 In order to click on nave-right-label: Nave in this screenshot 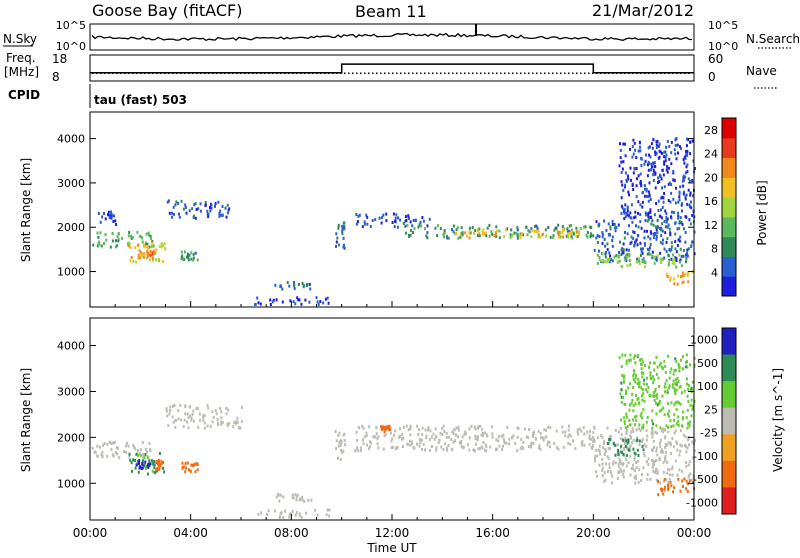, I will do `click(761, 71)`.